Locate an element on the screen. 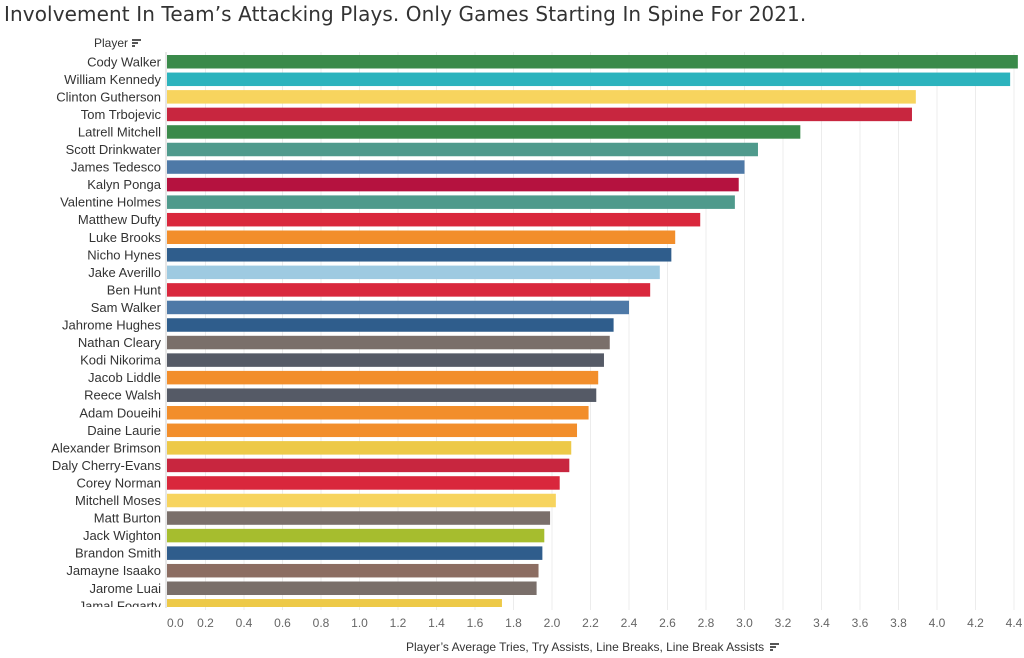  x-tick-label: 1.0 is located at coordinates (359, 623).